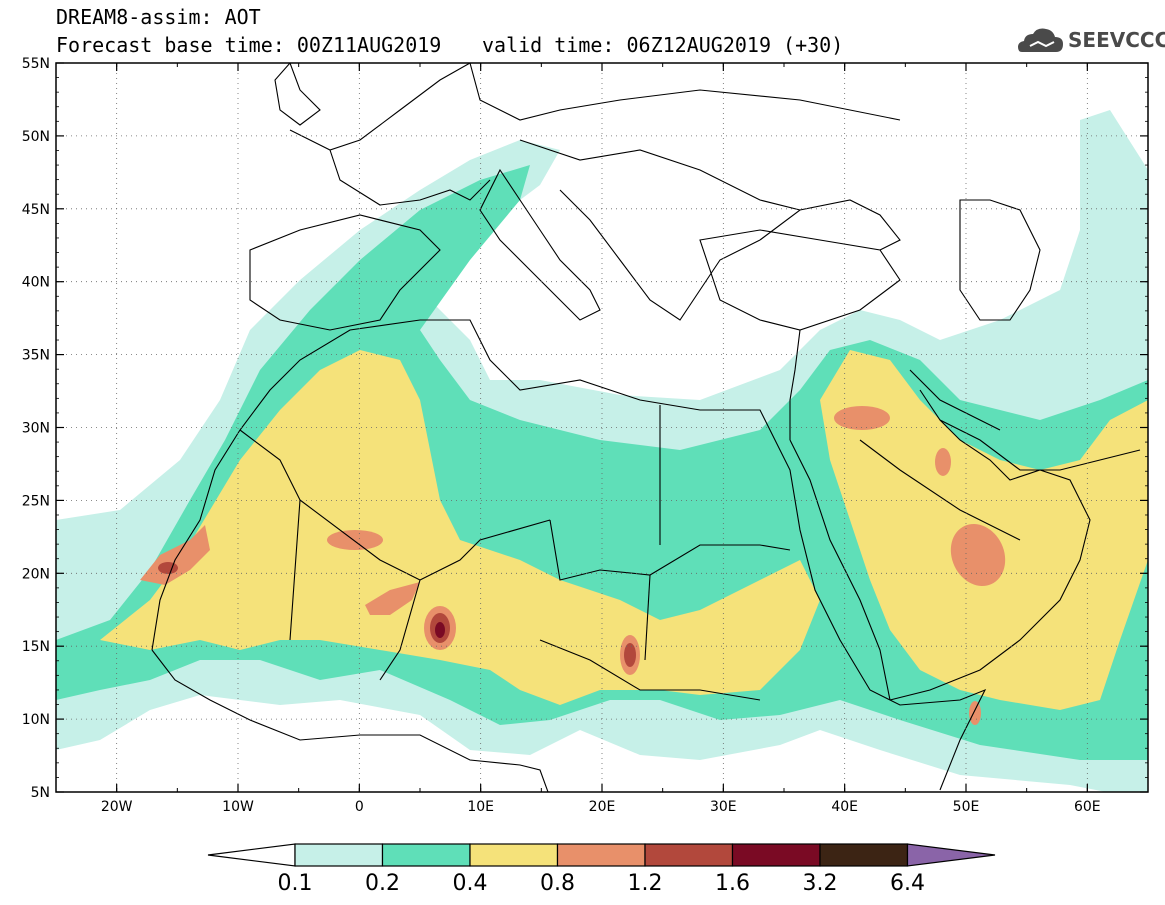  I want to click on sahel-border, so click(400, 630).